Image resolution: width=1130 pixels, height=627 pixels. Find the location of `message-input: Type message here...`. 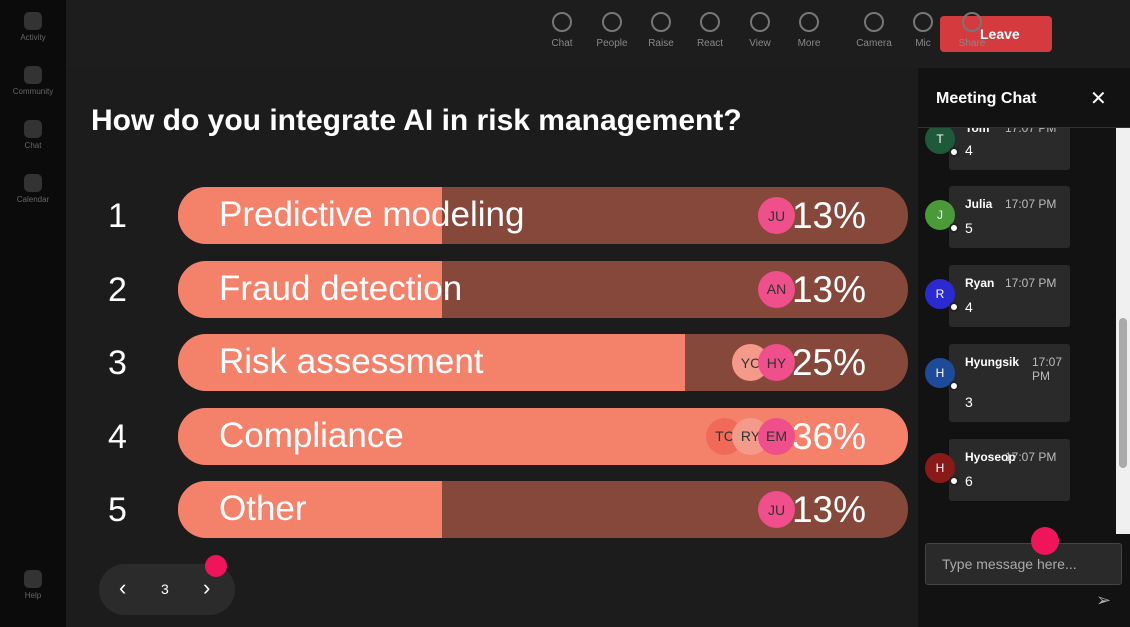

message-input: Type message here... is located at coordinates (1023, 564).